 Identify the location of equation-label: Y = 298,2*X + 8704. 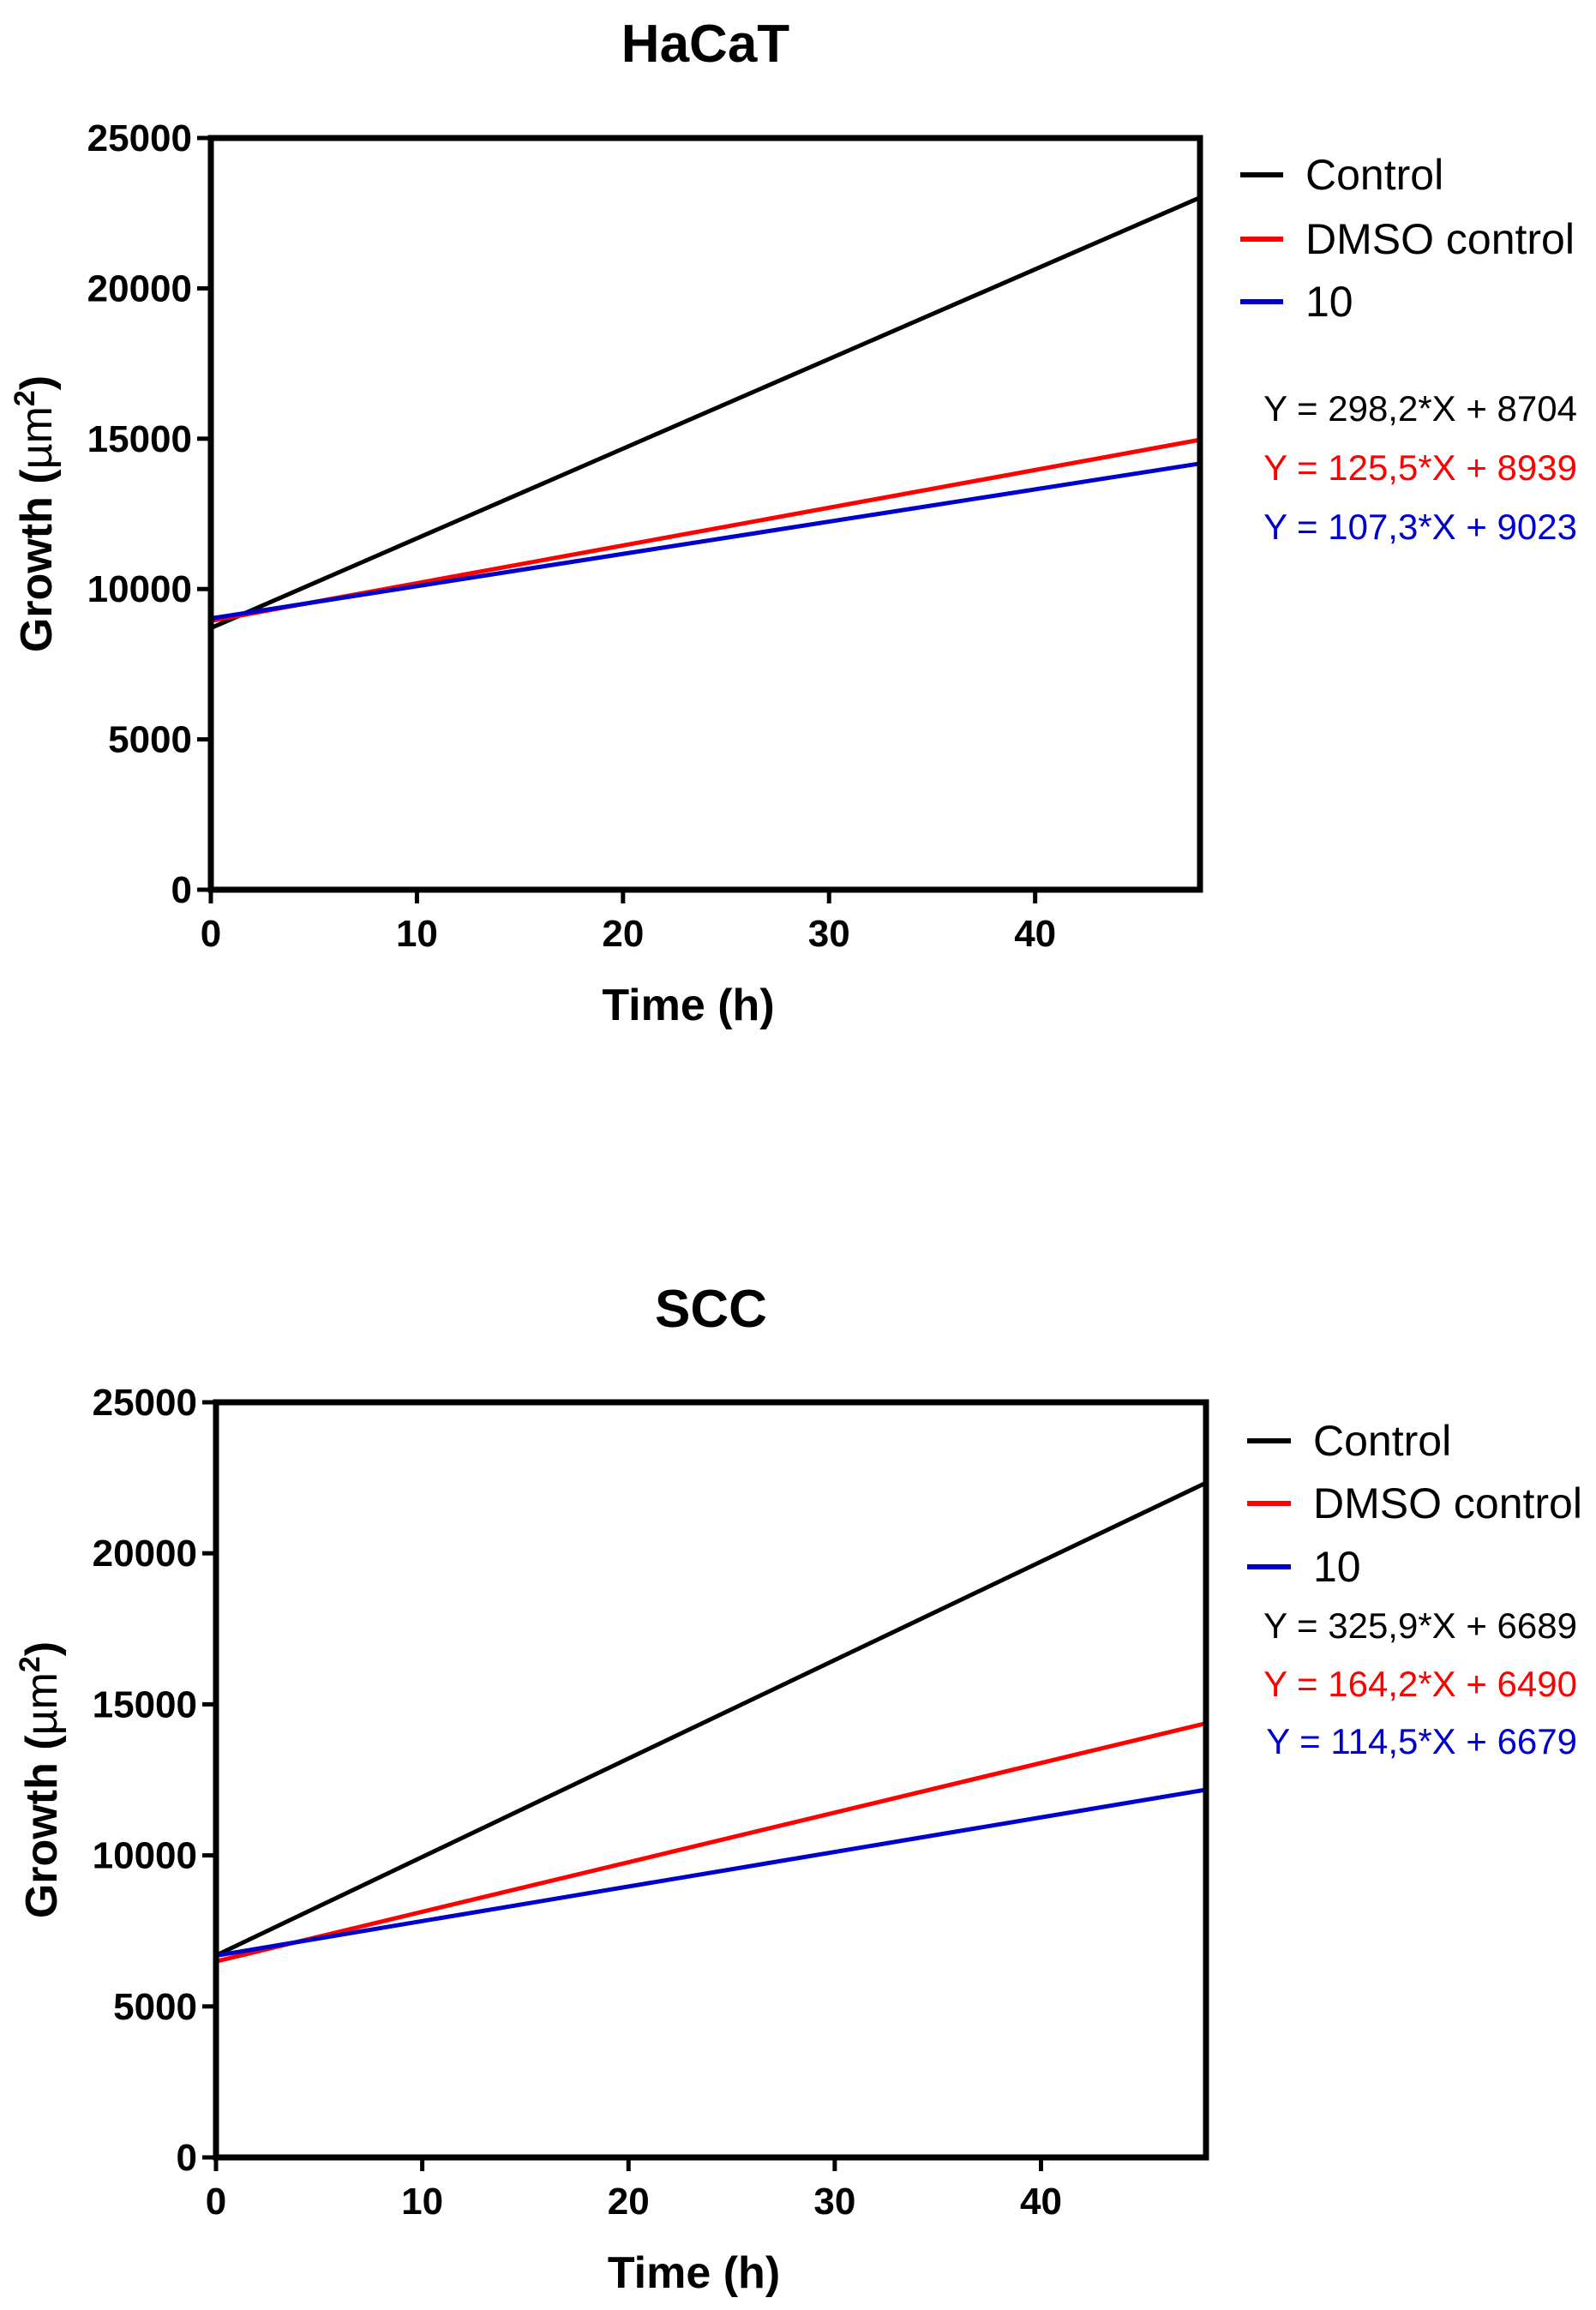
(1420, 408).